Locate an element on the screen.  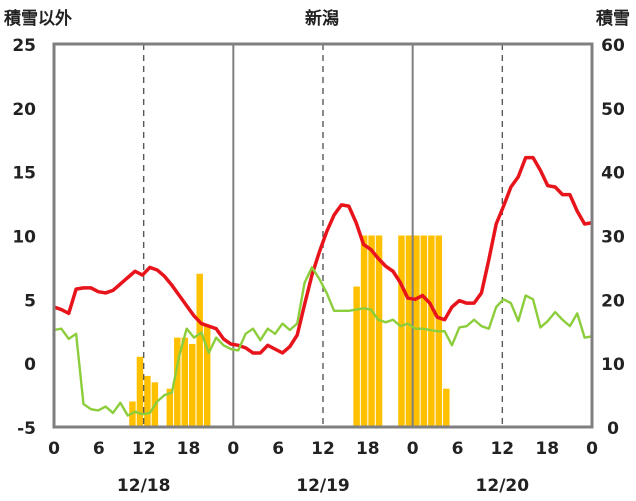
right-tick-label: 0 is located at coordinates (613, 429).